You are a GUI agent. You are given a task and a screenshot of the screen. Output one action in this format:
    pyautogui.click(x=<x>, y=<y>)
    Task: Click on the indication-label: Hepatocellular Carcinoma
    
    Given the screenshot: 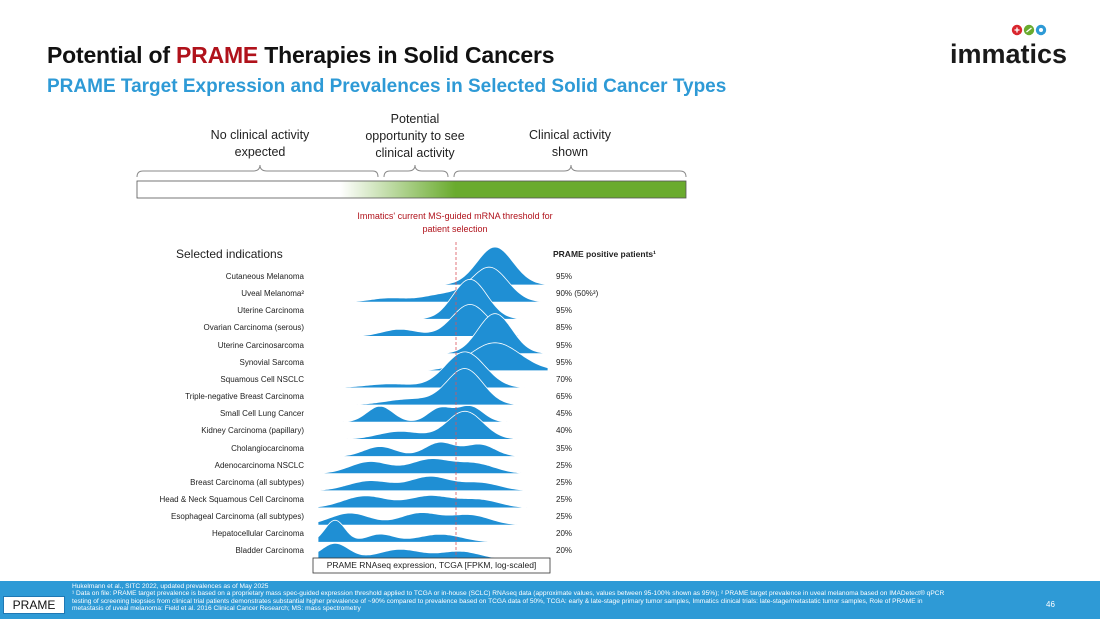 What is the action you would take?
    pyautogui.click(x=257, y=534)
    